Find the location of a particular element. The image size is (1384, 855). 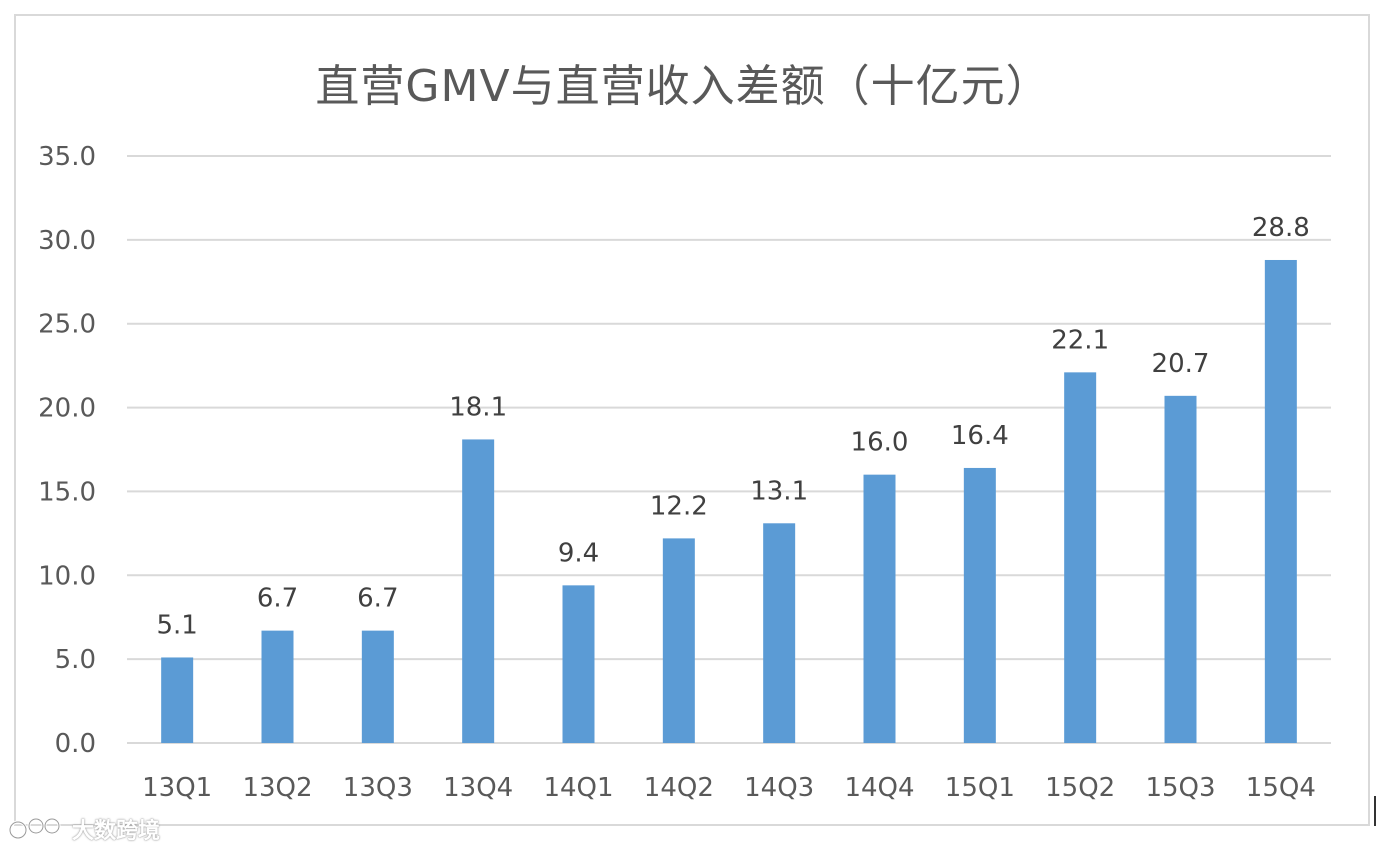

x-tick-label: 15Q3 is located at coordinates (1180, 788).